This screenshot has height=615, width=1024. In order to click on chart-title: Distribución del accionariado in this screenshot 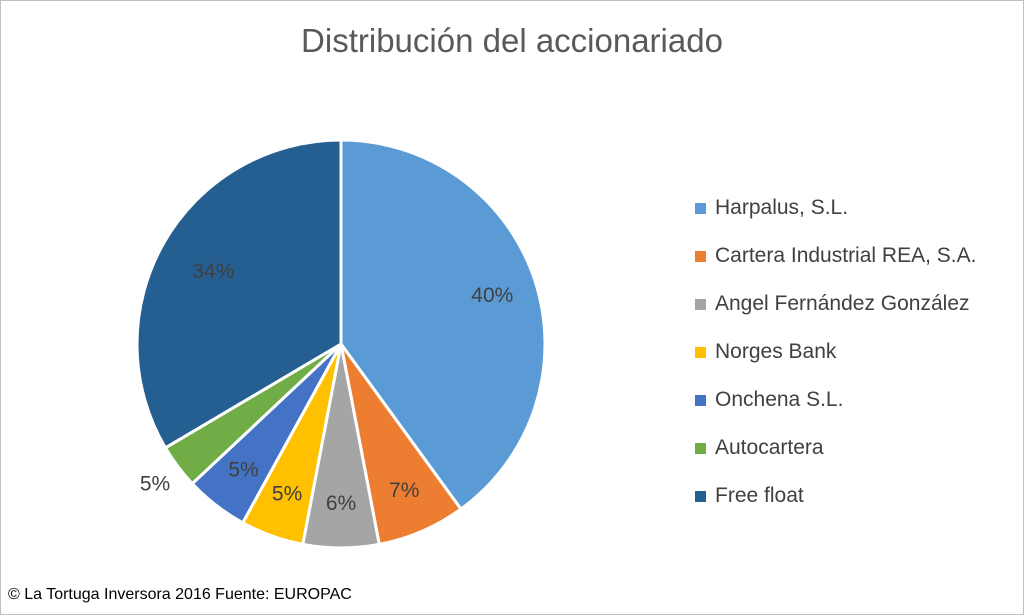, I will do `click(512, 40)`.